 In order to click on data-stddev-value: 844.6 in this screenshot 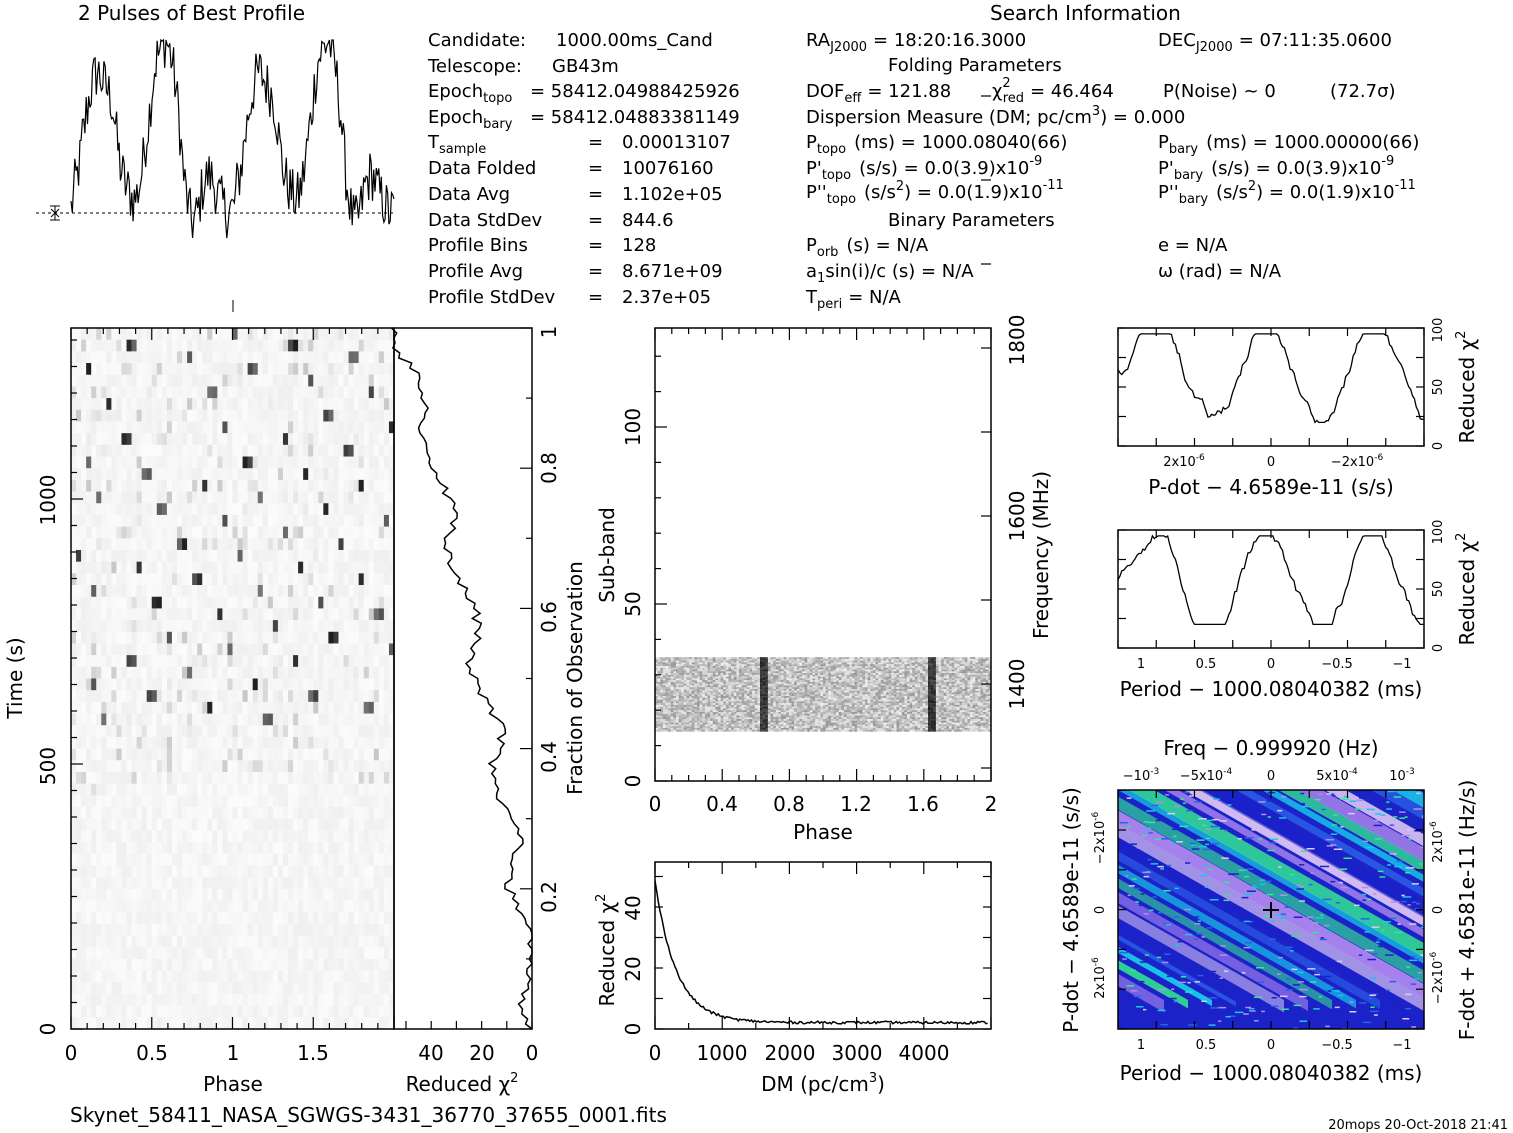, I will do `click(648, 220)`.